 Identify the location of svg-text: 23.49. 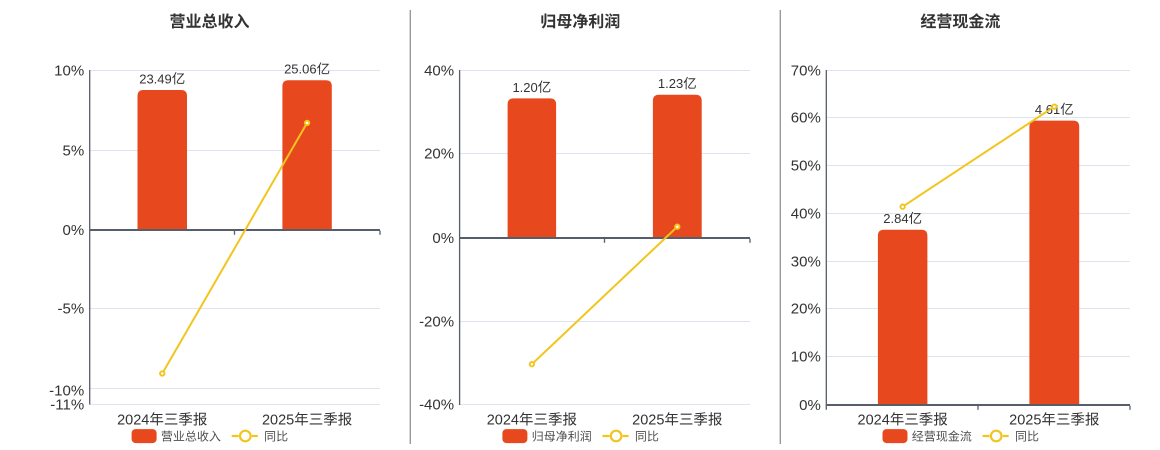
(155, 78).